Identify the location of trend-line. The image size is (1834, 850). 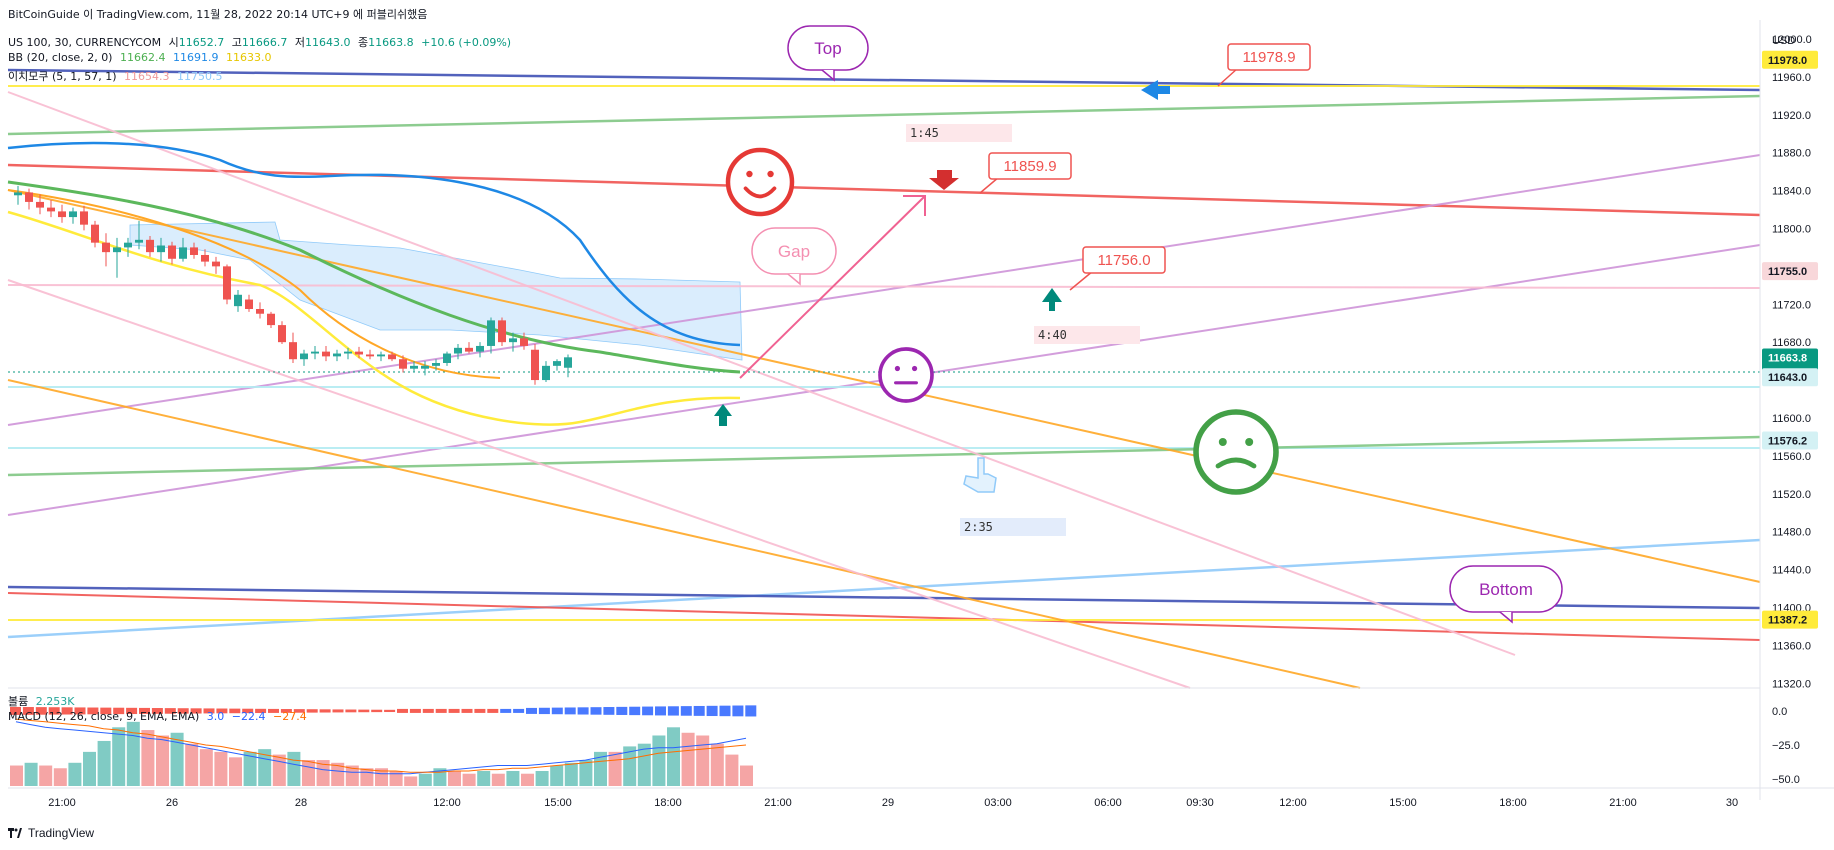
(884, 616).